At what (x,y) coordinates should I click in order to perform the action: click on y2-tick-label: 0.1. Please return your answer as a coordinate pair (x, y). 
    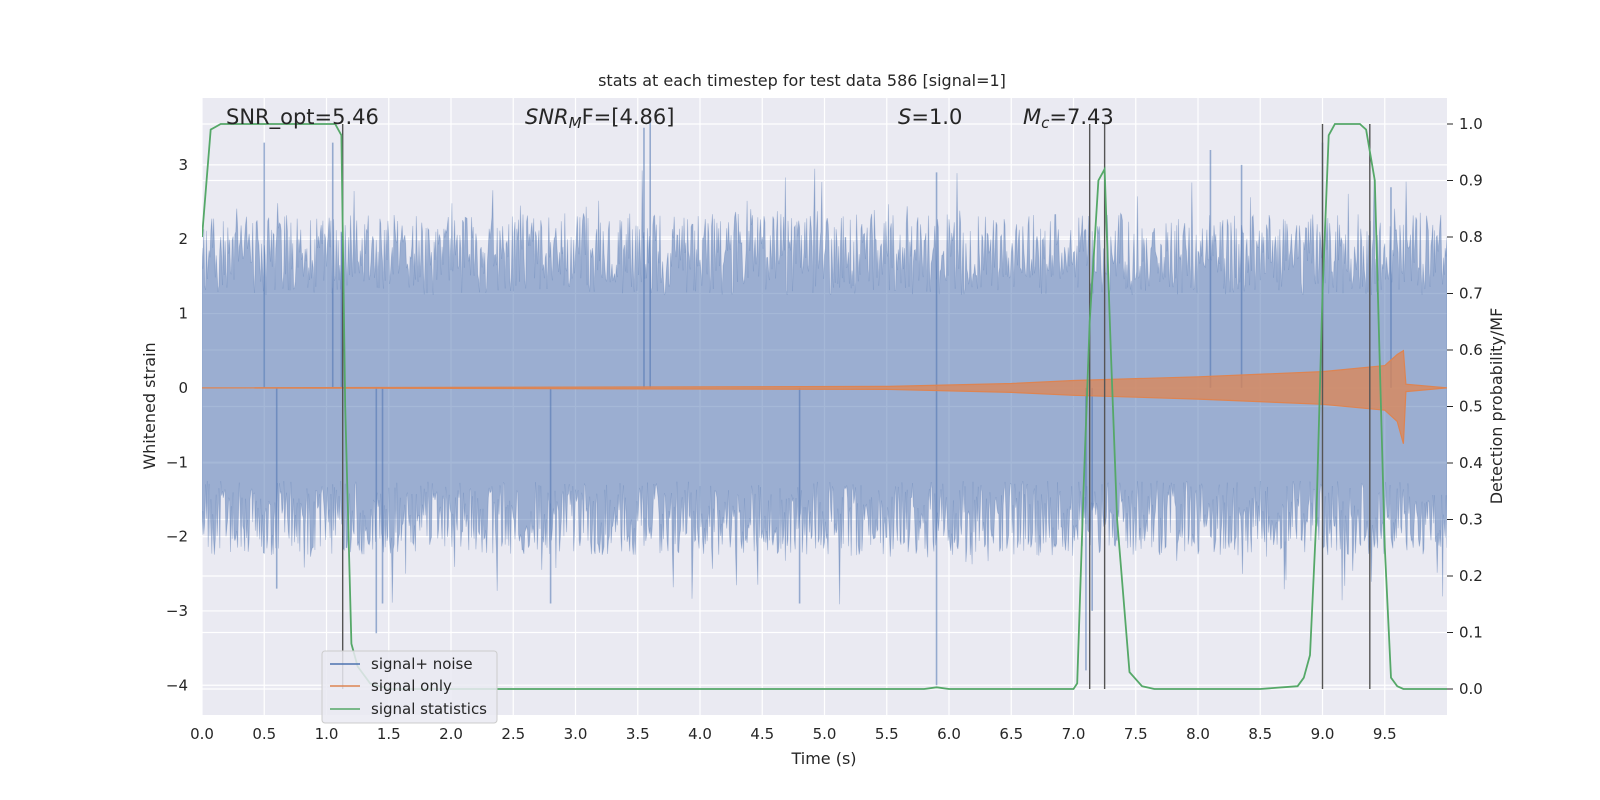
    Looking at the image, I should click on (1471, 633).